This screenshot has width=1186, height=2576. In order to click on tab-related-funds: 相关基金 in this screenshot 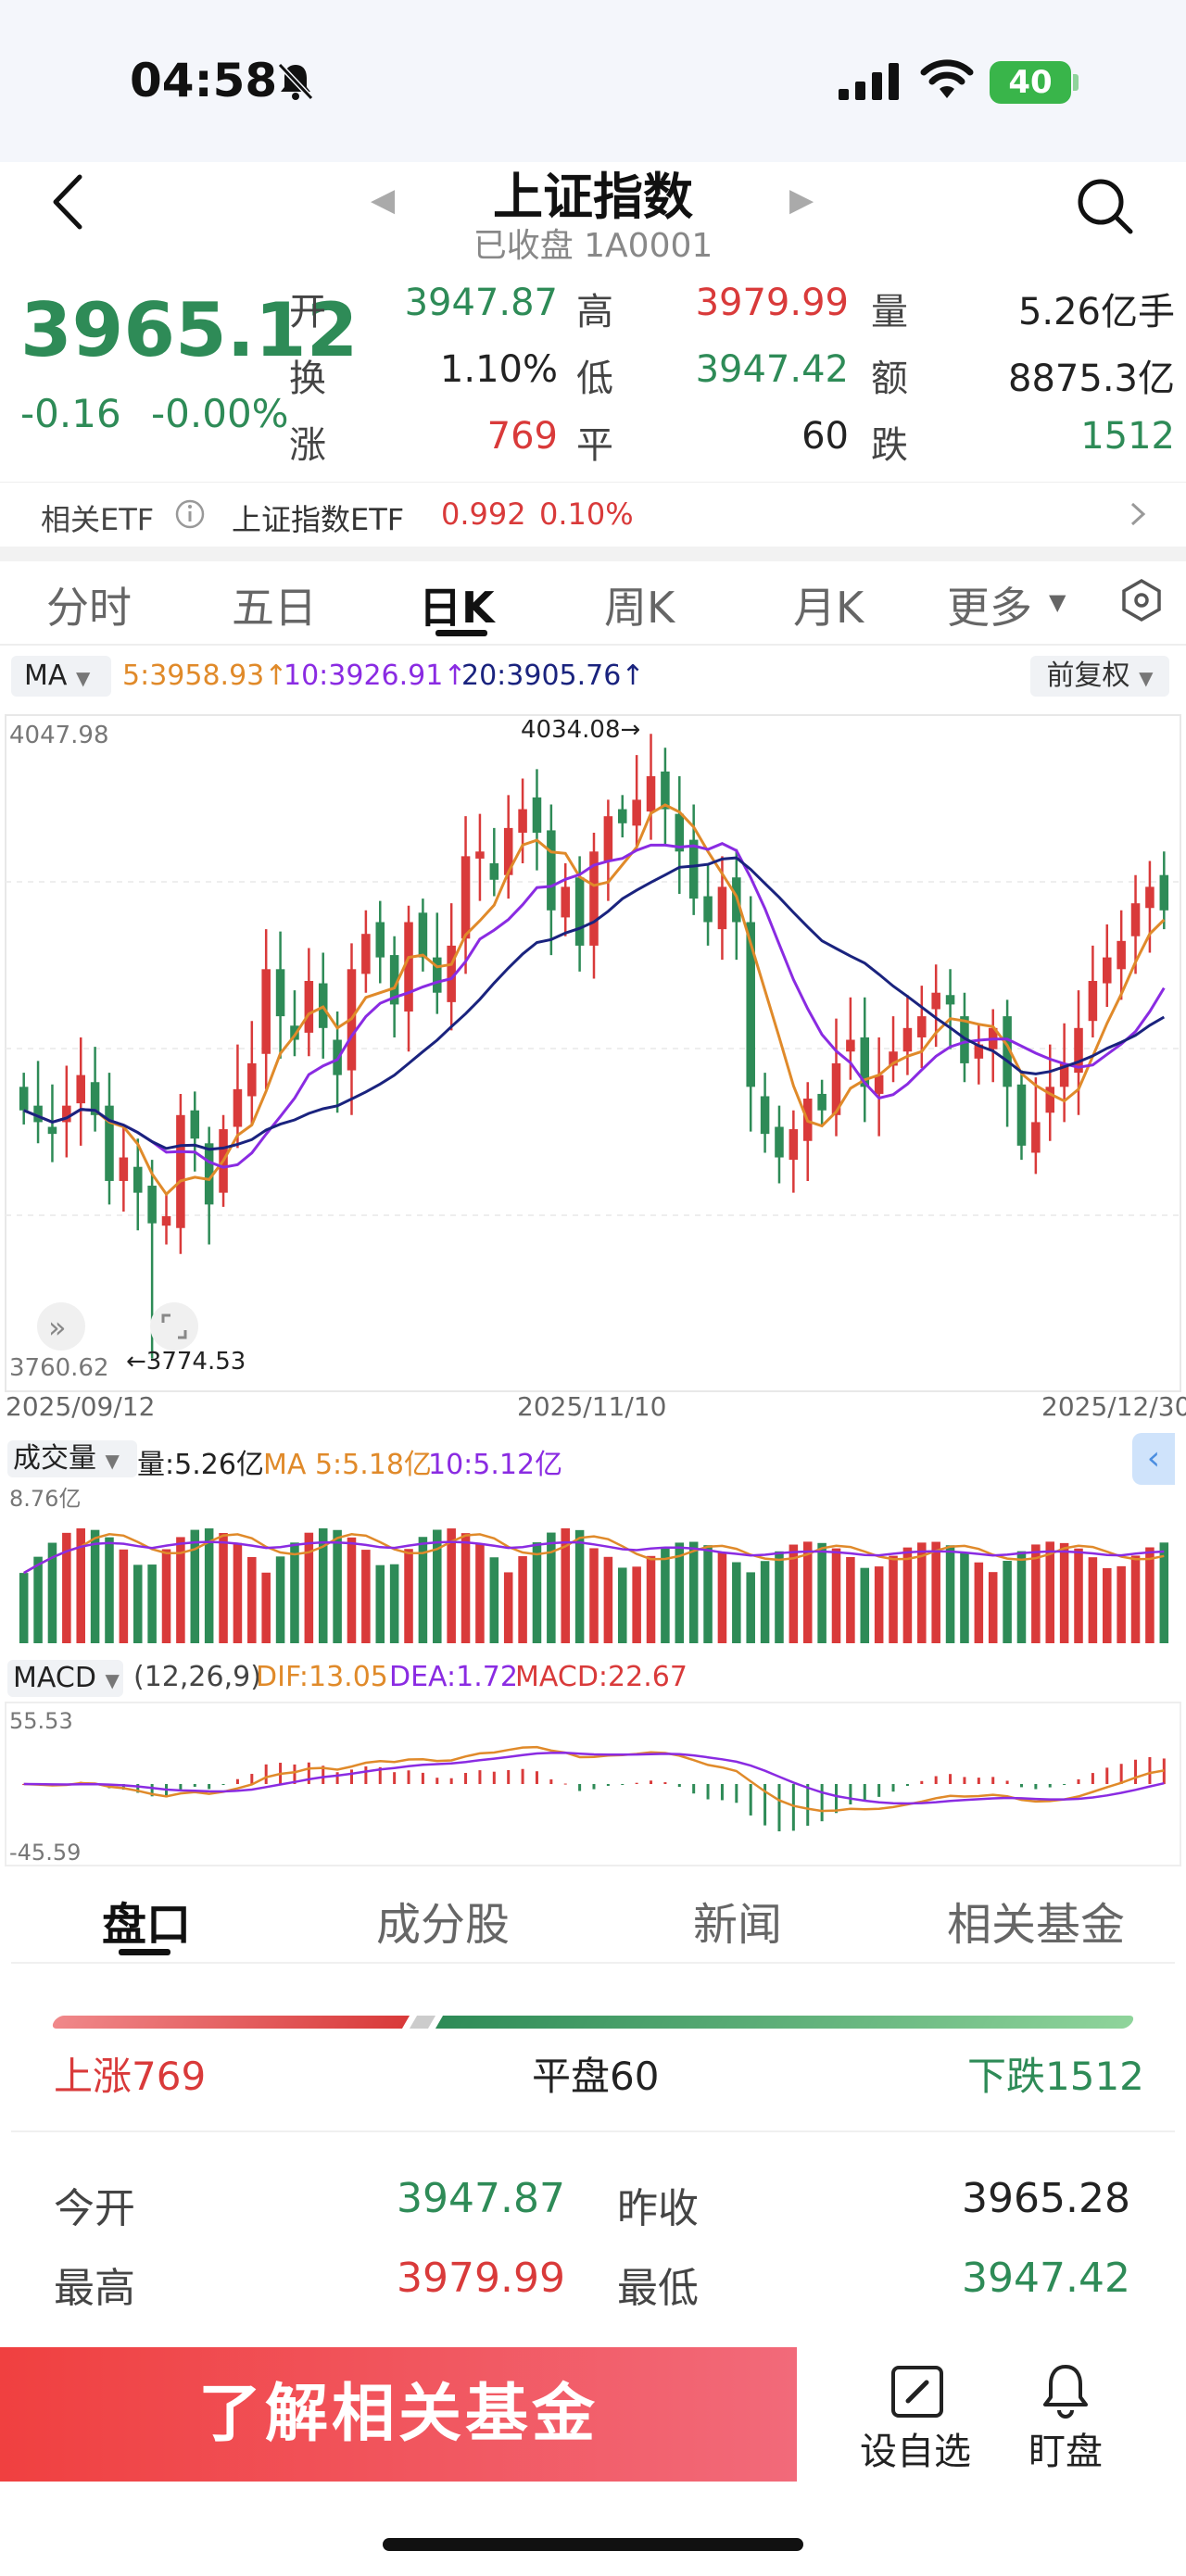, I will do `click(1036, 1925)`.